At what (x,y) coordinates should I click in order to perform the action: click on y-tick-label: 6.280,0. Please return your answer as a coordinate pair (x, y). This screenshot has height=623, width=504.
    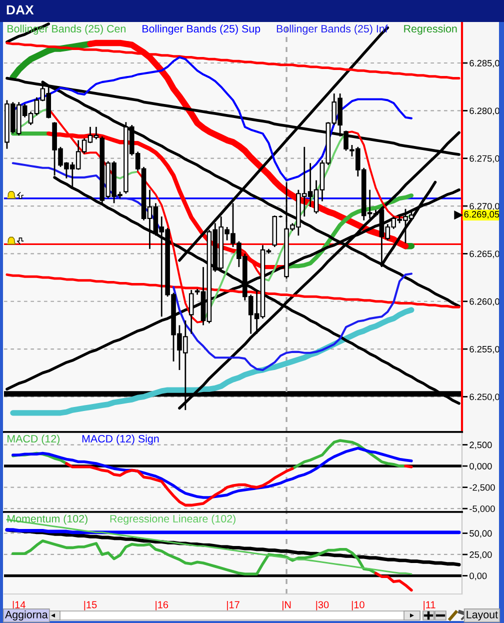
    Looking at the image, I should click on (485, 112).